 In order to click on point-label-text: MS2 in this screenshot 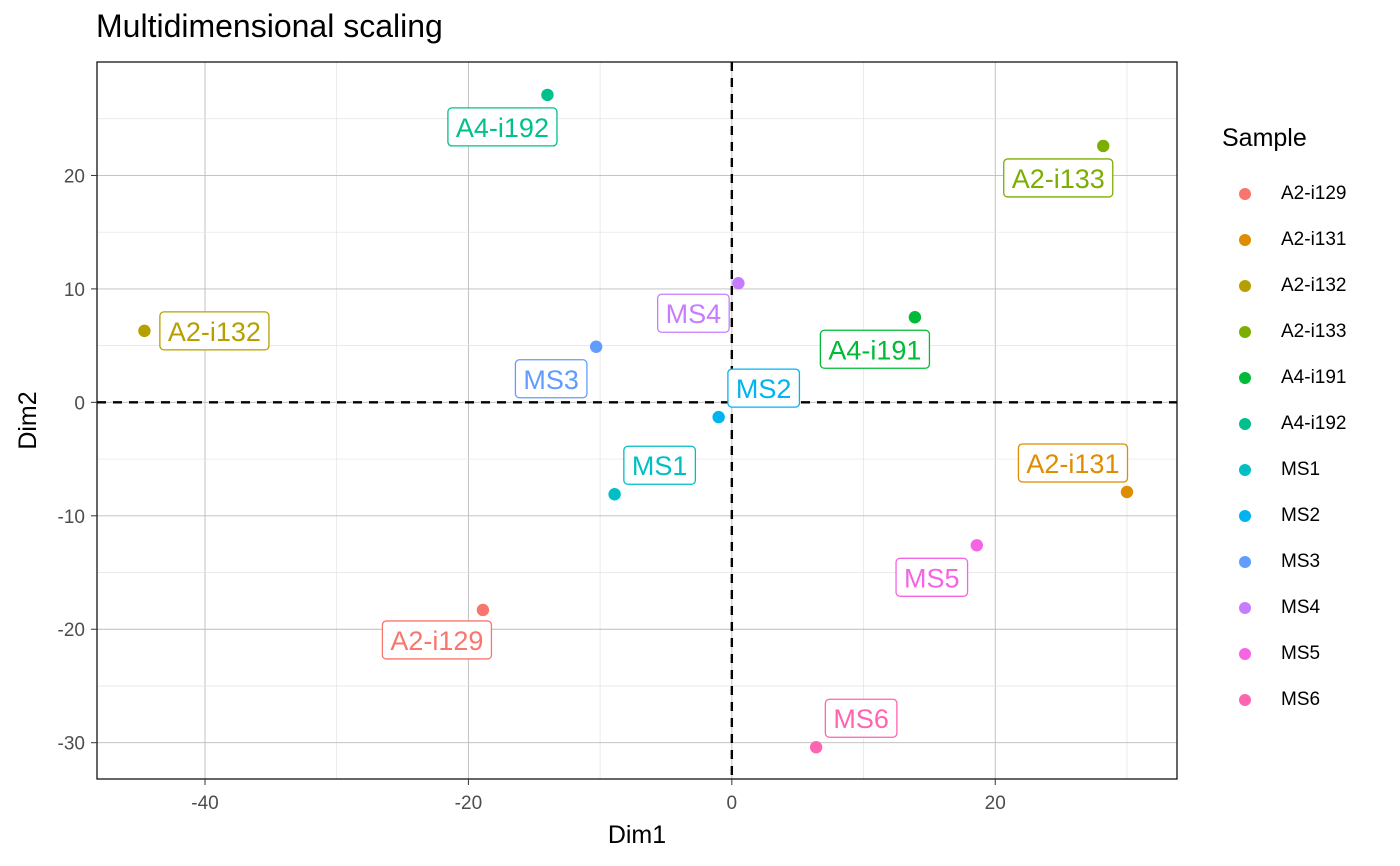, I will do `click(764, 389)`.